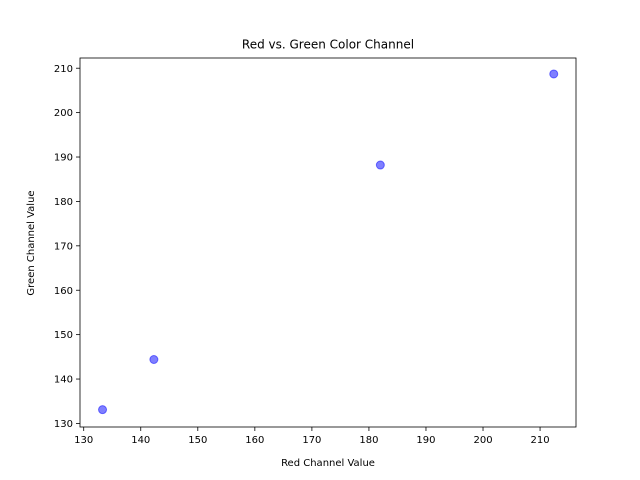  Describe the element at coordinates (31, 242) in the screenshot. I see `y-axis-label: Green Channel Value` at that location.